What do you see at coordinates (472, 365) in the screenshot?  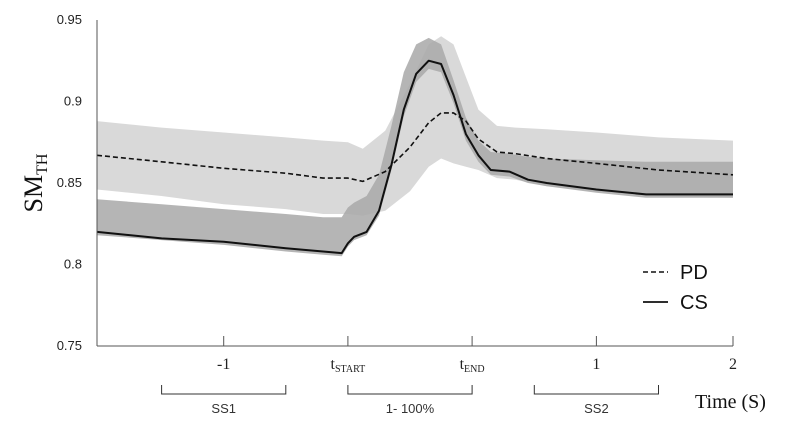 I see `x-tick-label: tEND` at bounding box center [472, 365].